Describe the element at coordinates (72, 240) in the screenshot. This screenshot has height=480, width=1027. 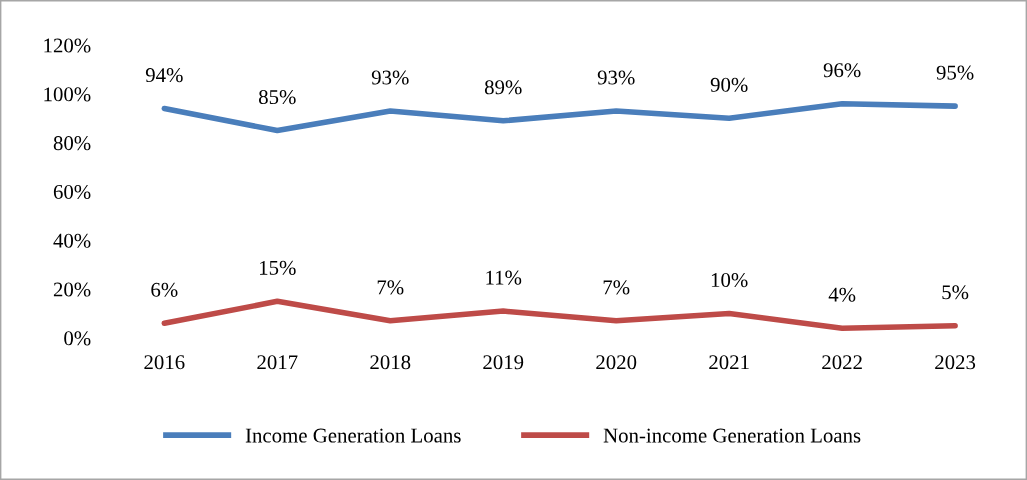
I see `y-tick-label: 40%` at that location.